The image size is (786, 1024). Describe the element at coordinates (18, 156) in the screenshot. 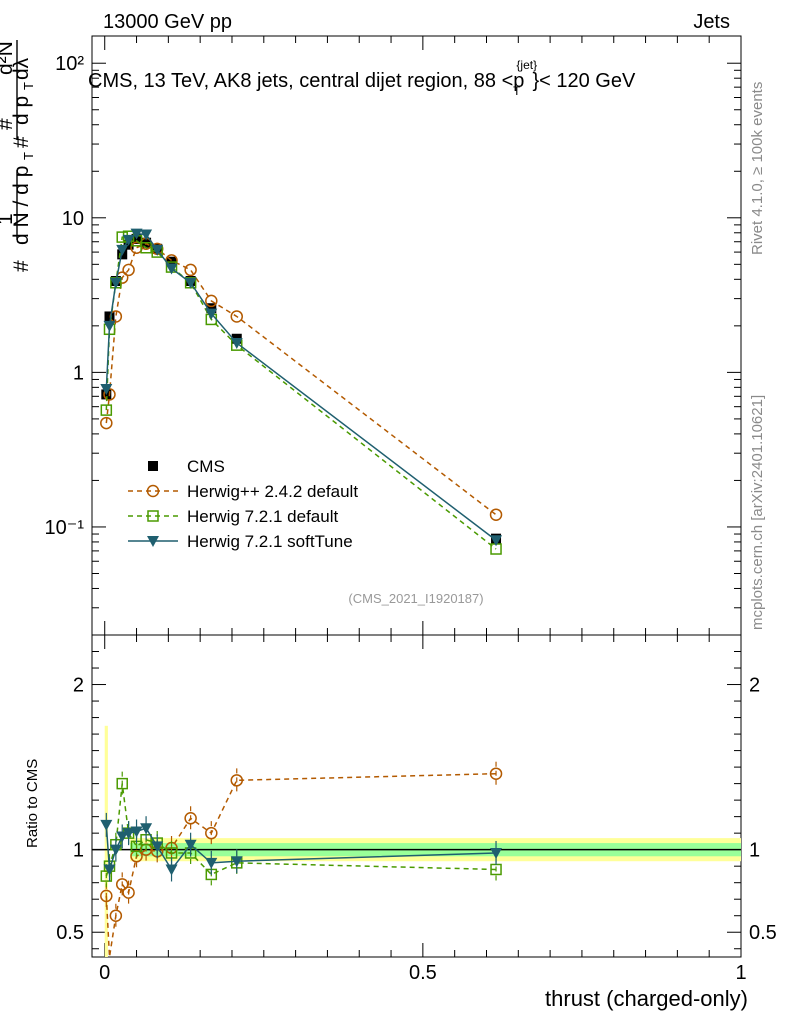

I see `y-axis-label-main: # d N / d p T 1 # d p T dλ # d²N` at that location.